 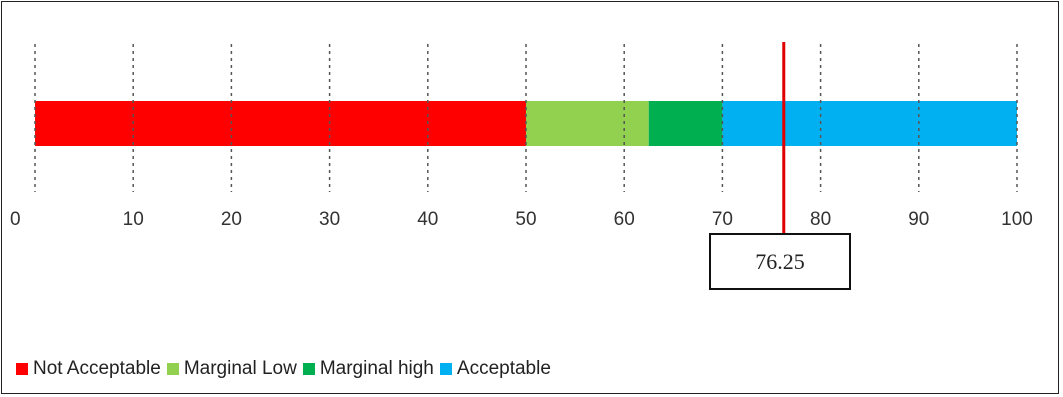 I want to click on legend-label: Not Acceptable, so click(x=97, y=368).